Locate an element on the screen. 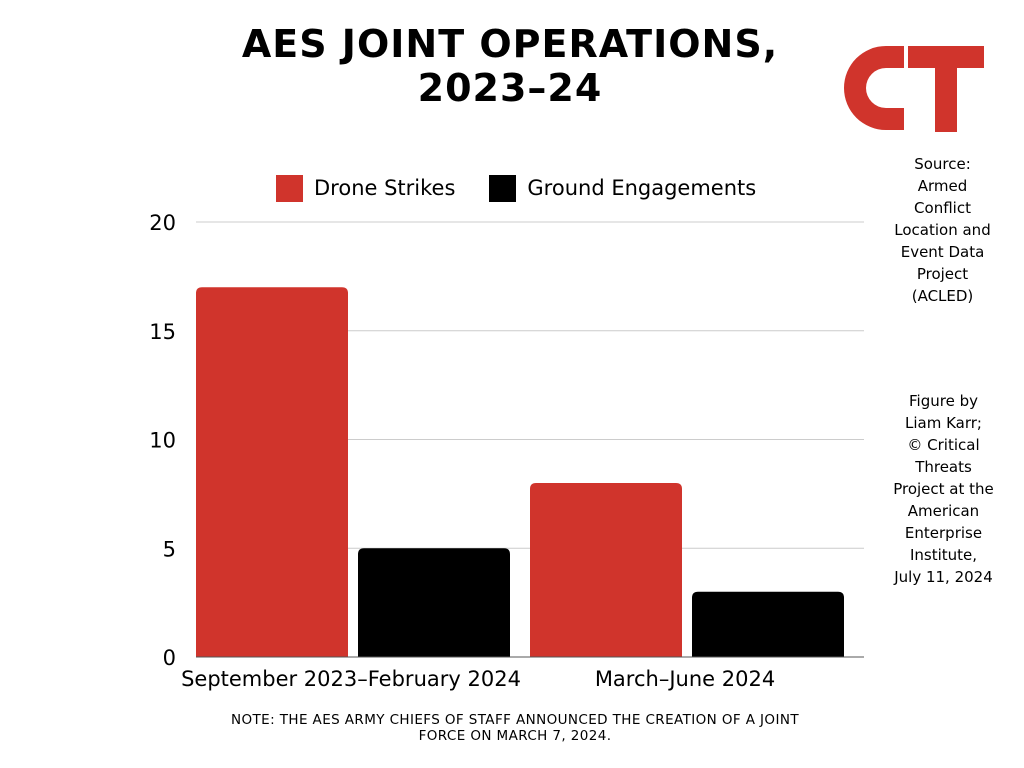  y-tick-label: 20 is located at coordinates (162, 223).